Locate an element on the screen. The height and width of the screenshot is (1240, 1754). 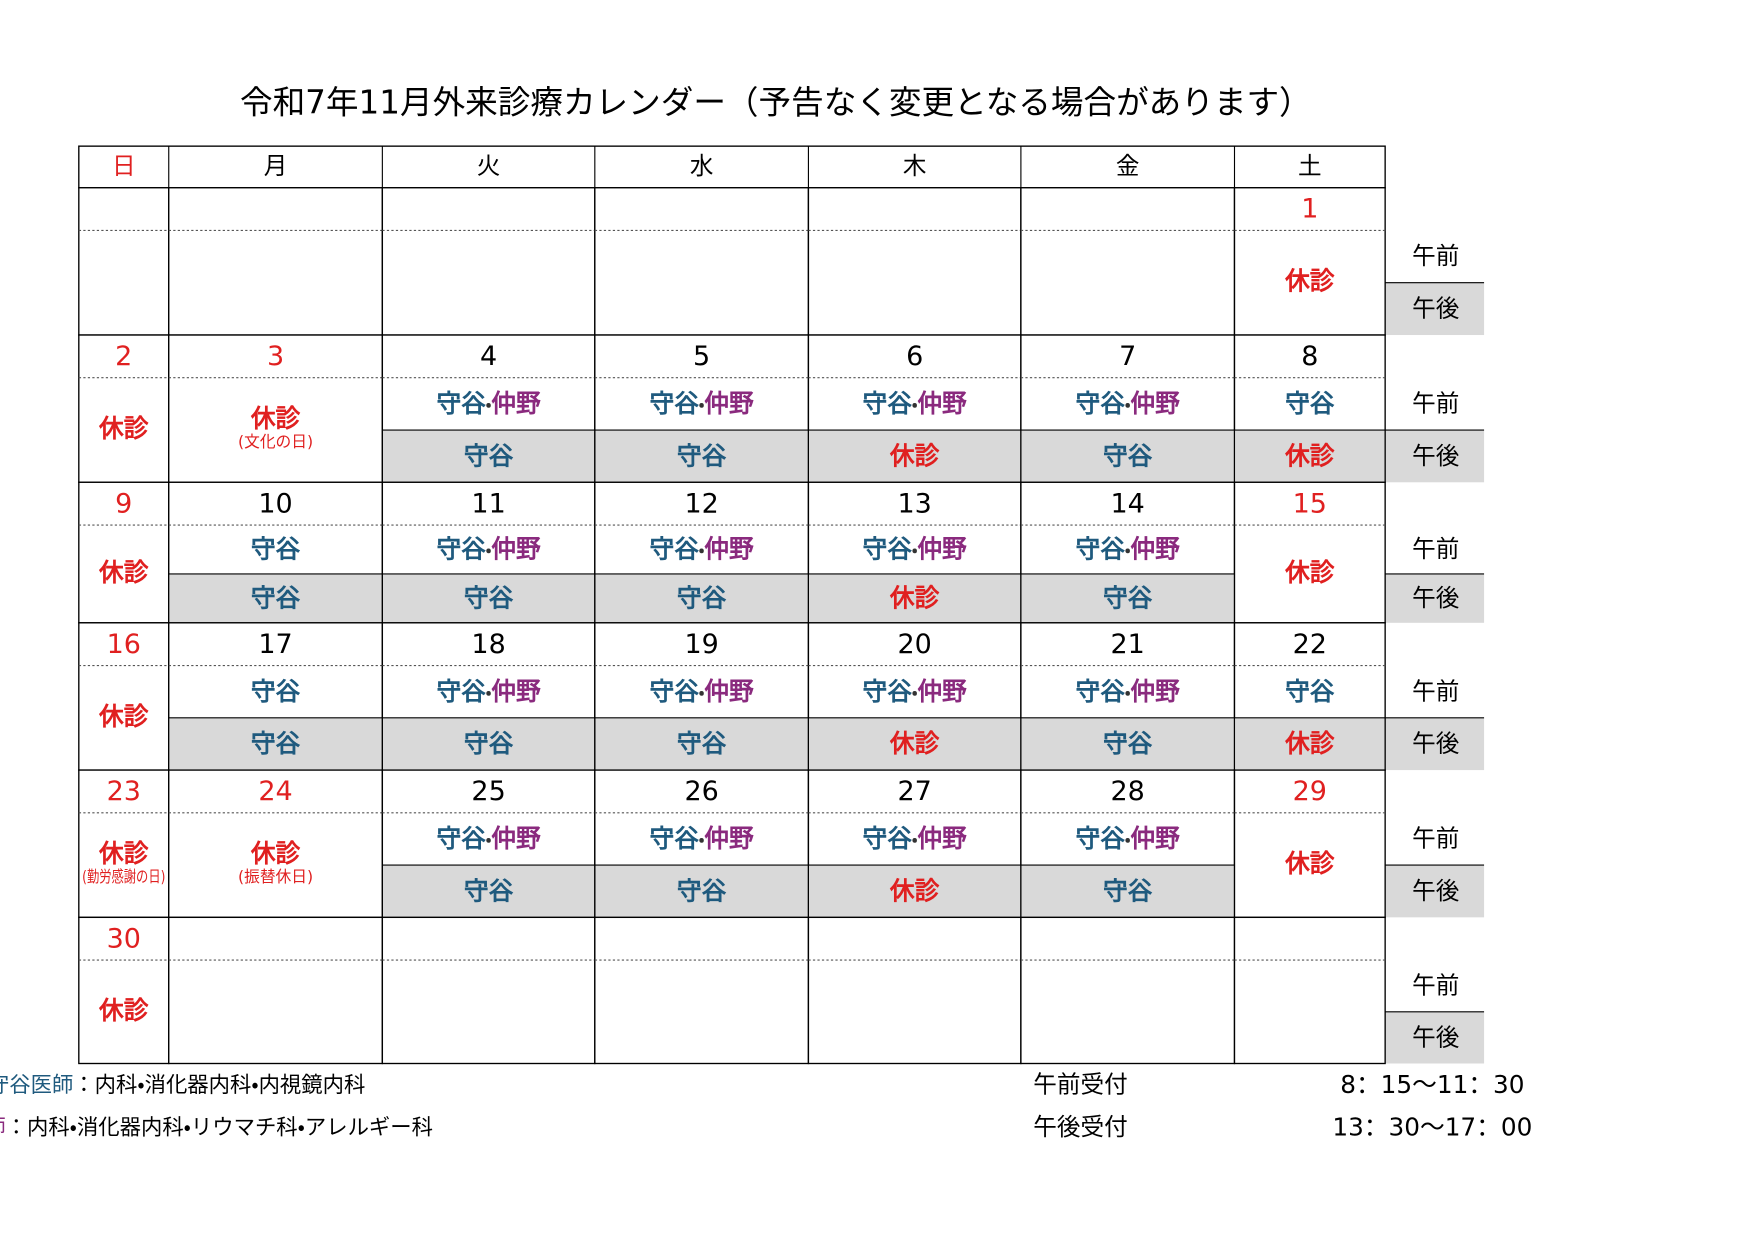
date: 20 is located at coordinates (914, 644).